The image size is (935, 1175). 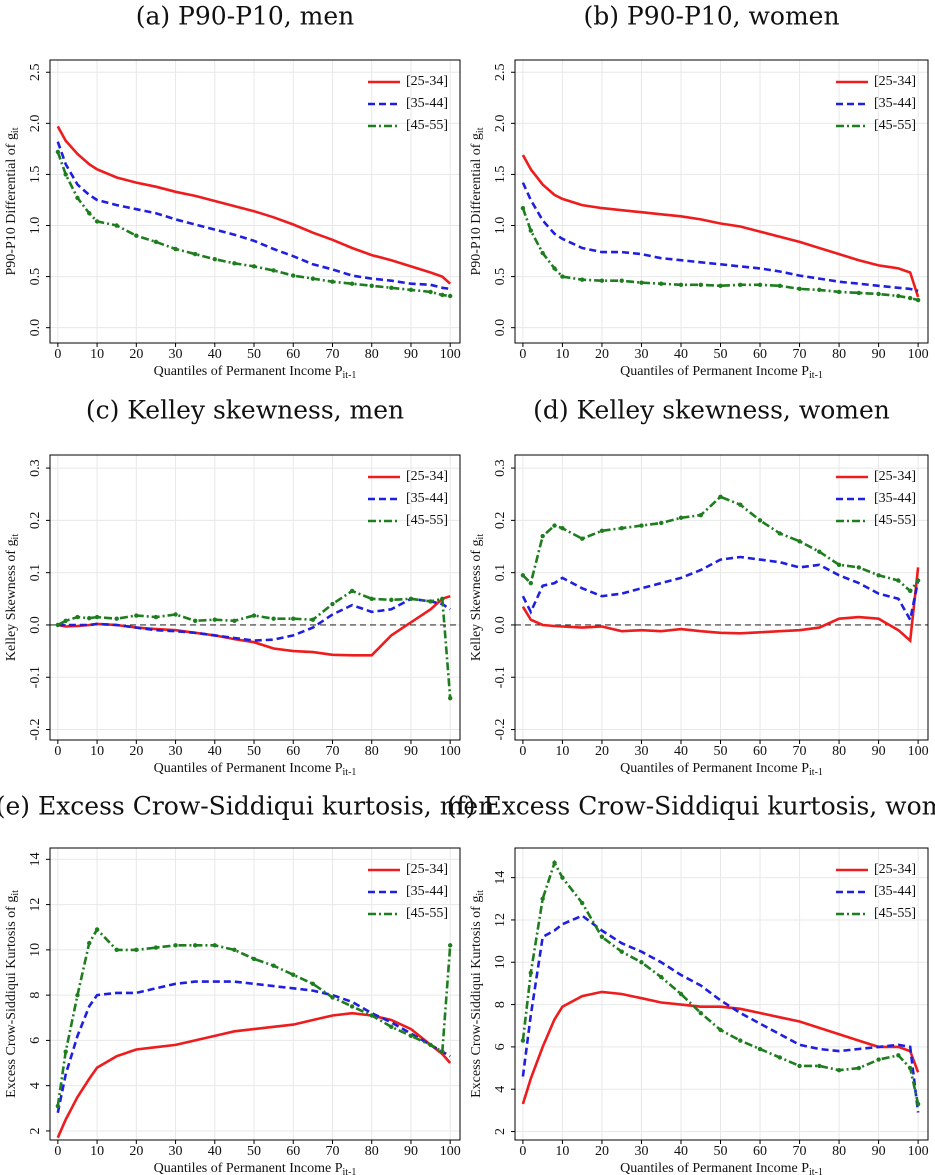 What do you see at coordinates (500, 277) in the screenshot?
I see `y-tick-label: 0.5` at bounding box center [500, 277].